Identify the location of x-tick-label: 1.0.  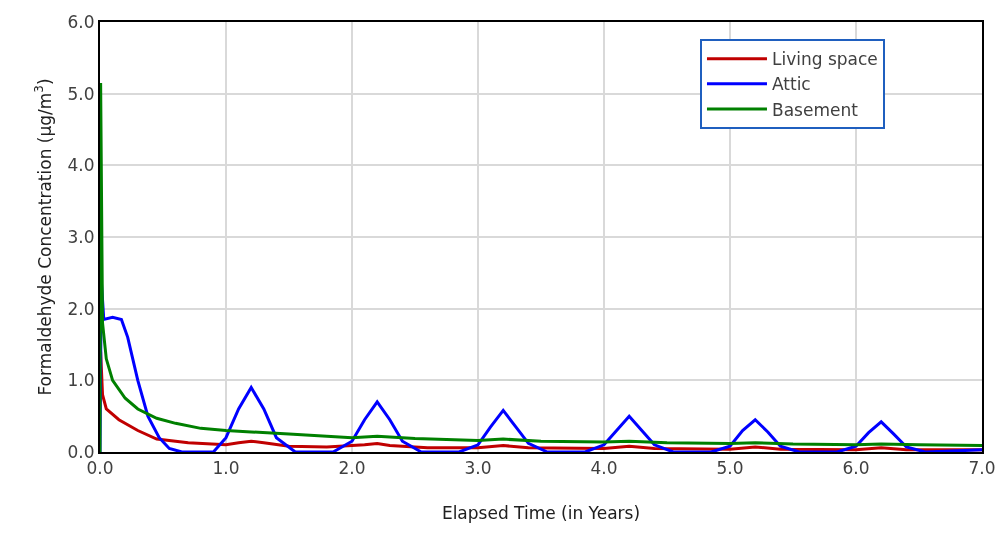
(226, 468).